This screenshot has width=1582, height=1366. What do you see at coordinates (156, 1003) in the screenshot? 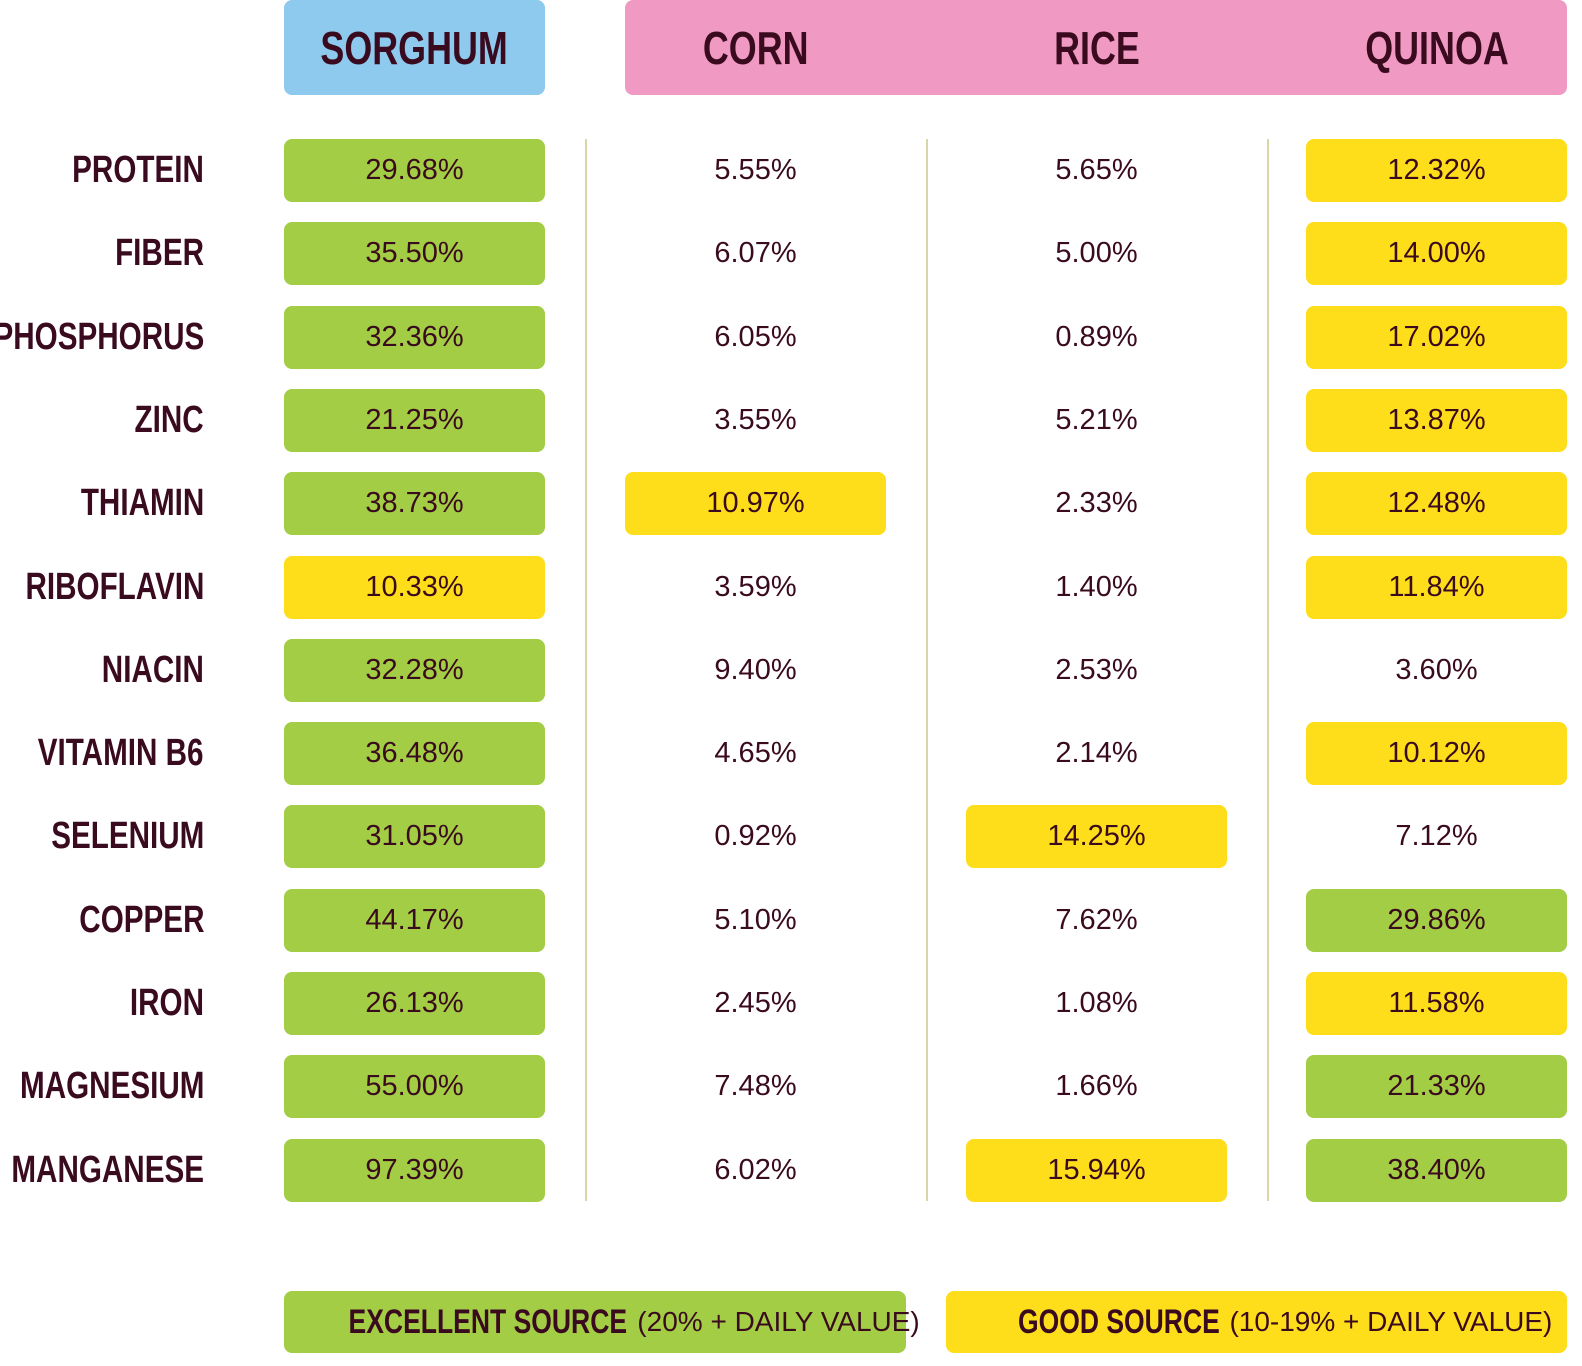
I see `row-label: IRON` at bounding box center [156, 1003].